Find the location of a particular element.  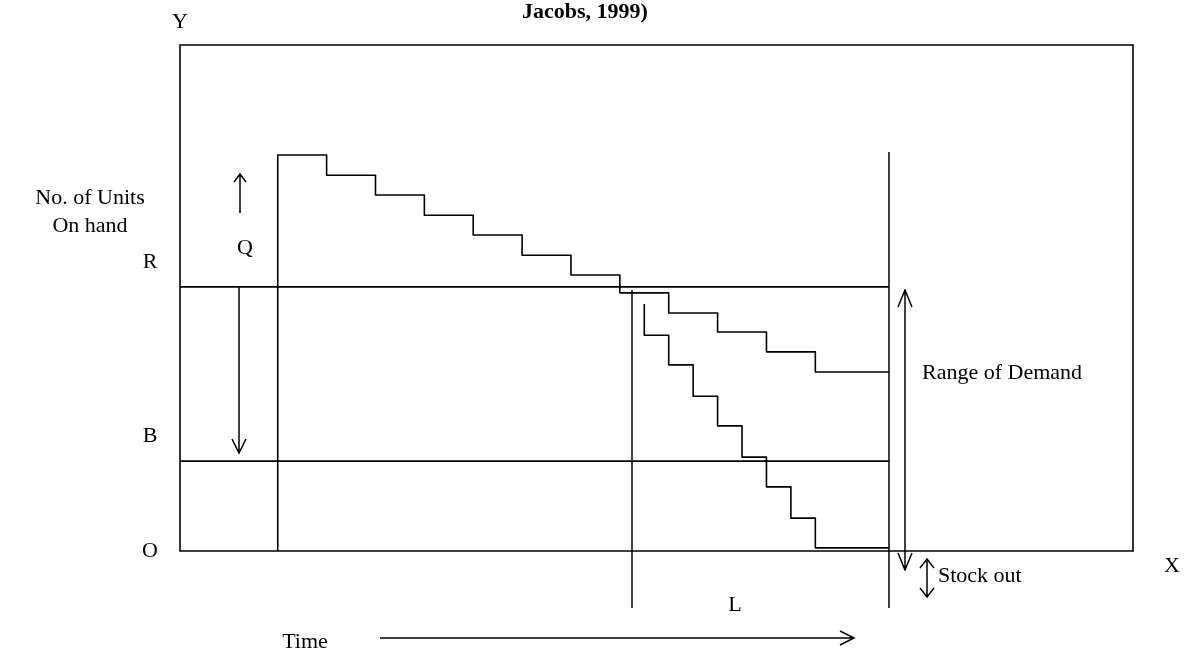

text: Y is located at coordinates (180, 20).